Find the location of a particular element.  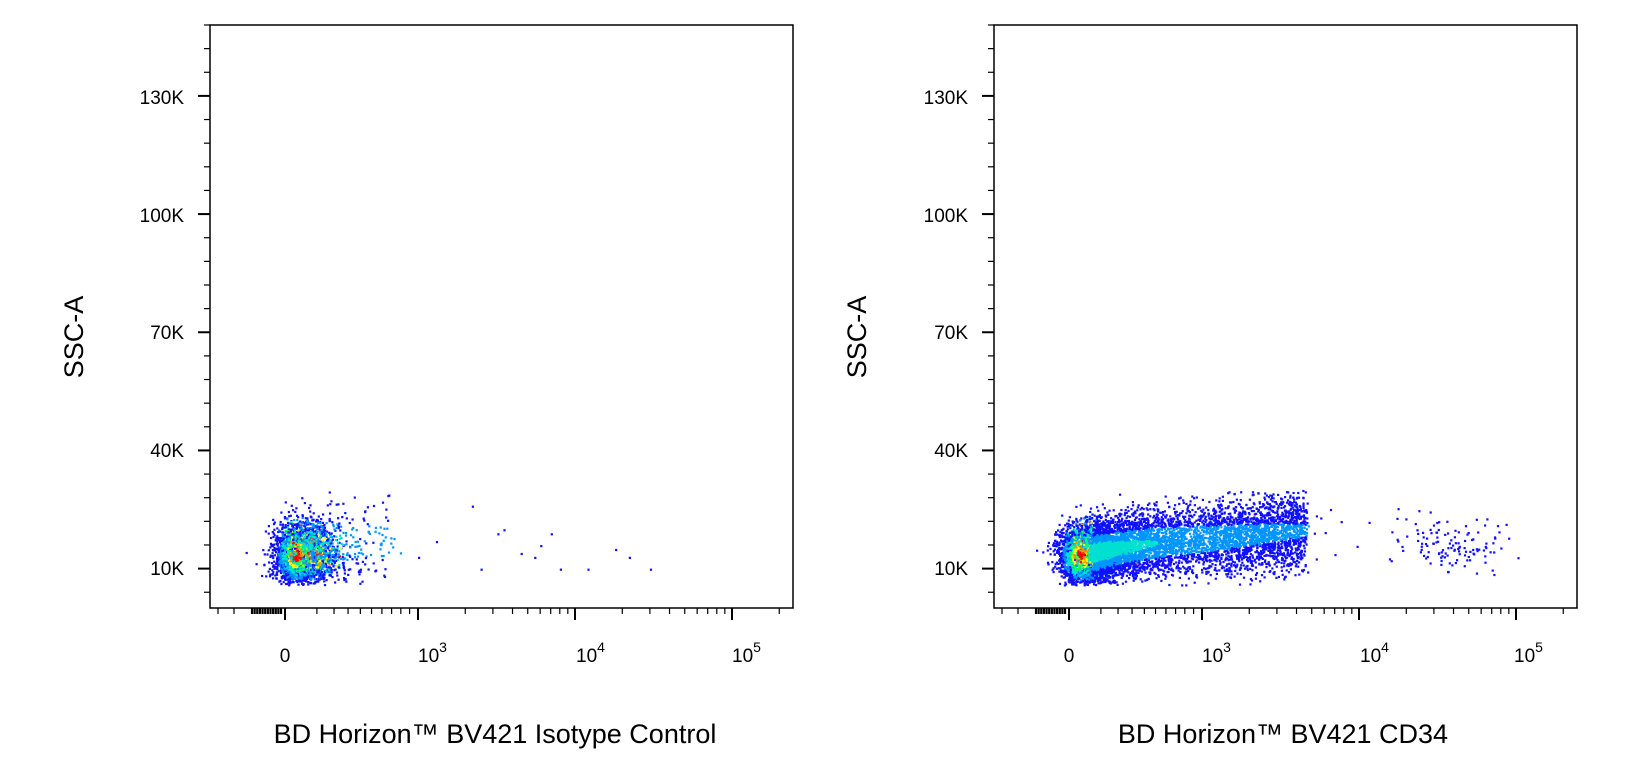

y-tick-label: 10K is located at coordinates (167, 569).